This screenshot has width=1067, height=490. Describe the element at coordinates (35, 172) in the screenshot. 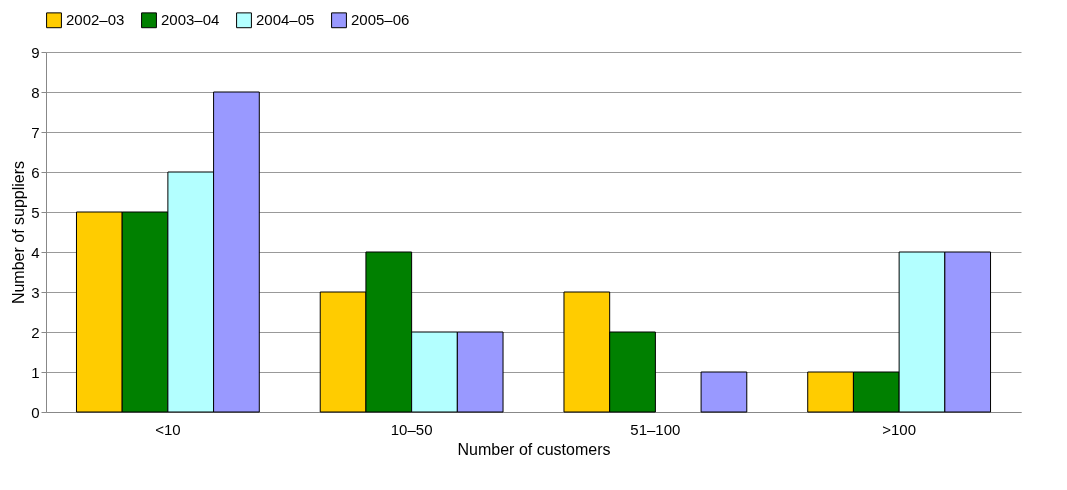

I see `y-tick-label: 6` at that location.